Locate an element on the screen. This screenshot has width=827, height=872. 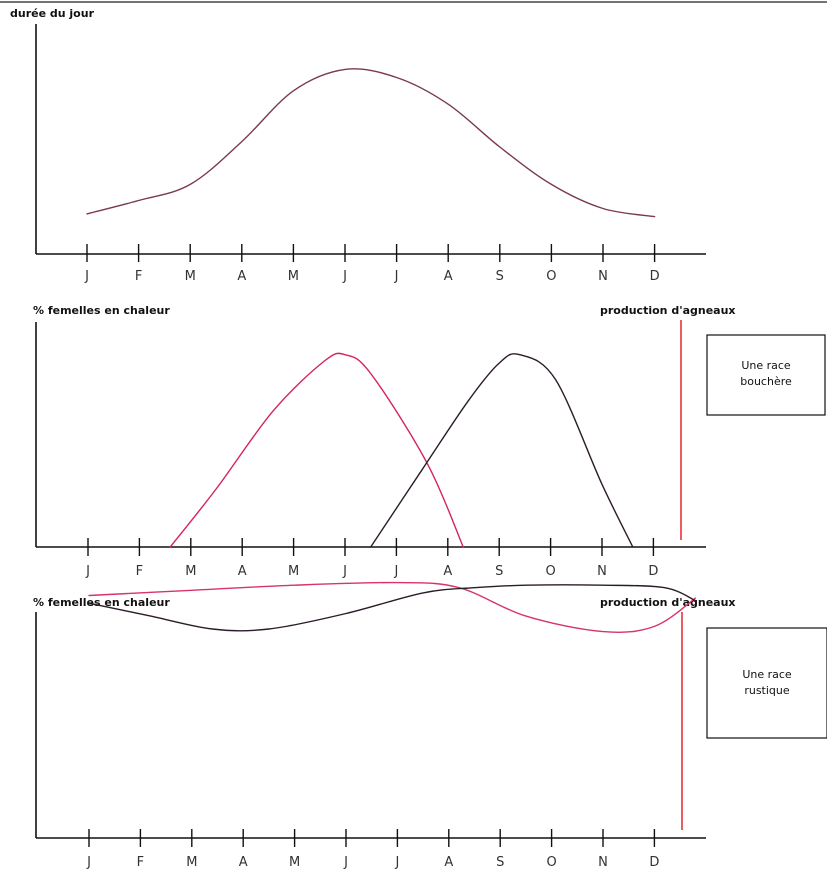
panel1-curves is located at coordinates (371, 143).